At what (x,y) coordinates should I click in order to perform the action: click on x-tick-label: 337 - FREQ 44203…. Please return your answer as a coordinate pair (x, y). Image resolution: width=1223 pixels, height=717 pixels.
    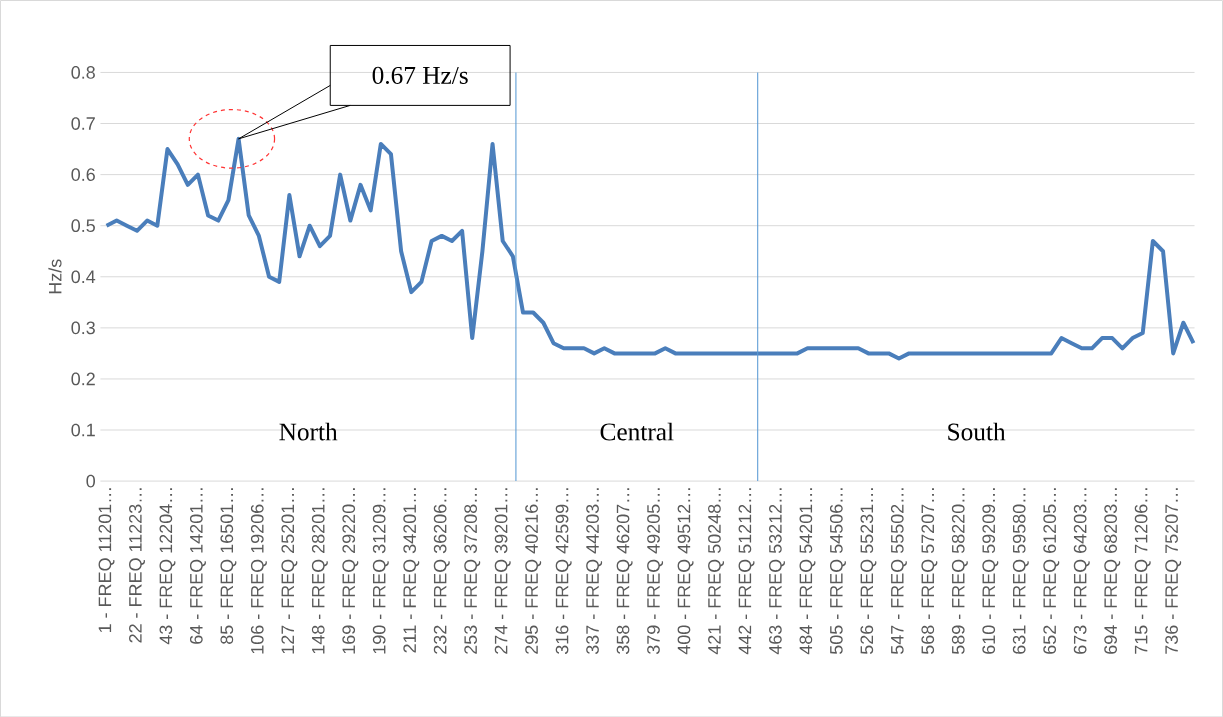
    Looking at the image, I should click on (594, 571).